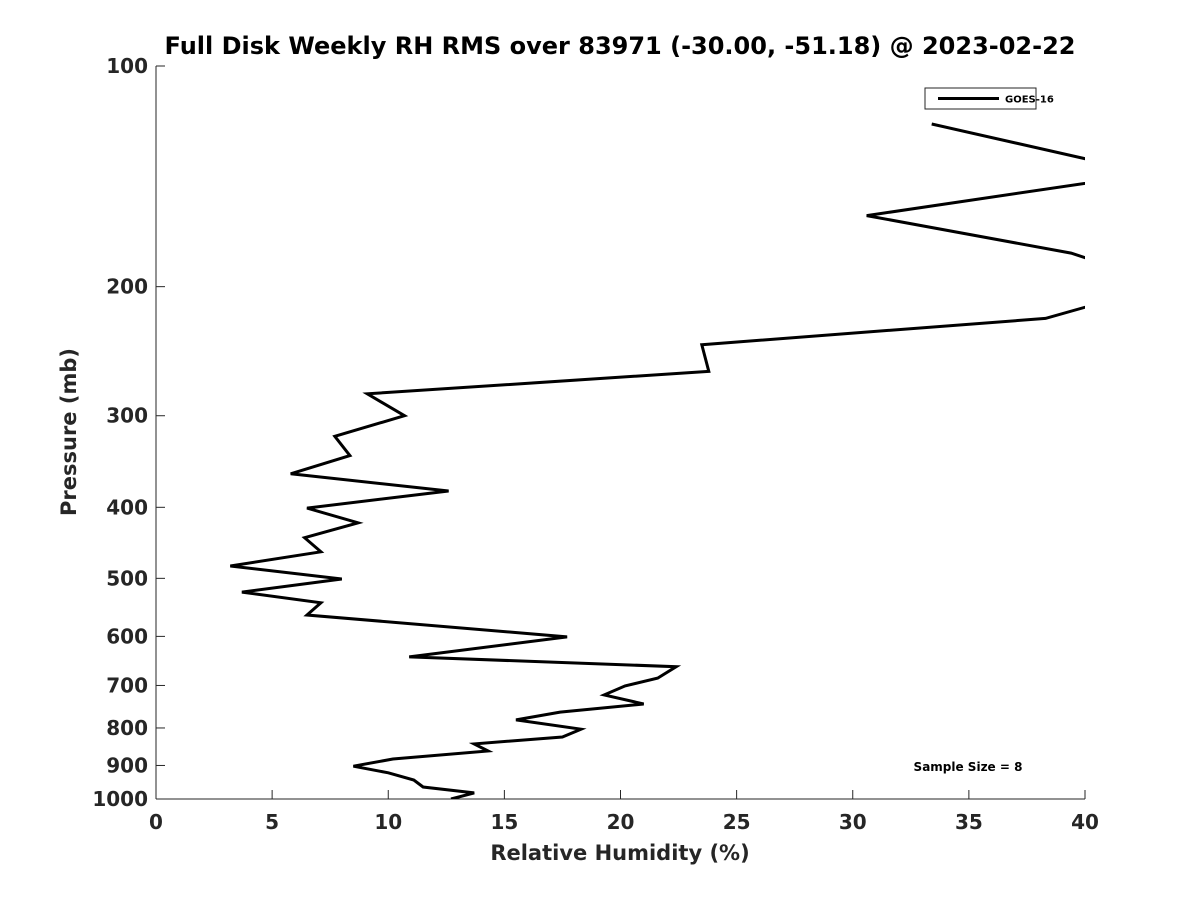 The width and height of the screenshot is (1200, 904). Describe the element at coordinates (853, 822) in the screenshot. I see `x-tick-label: 30` at that location.